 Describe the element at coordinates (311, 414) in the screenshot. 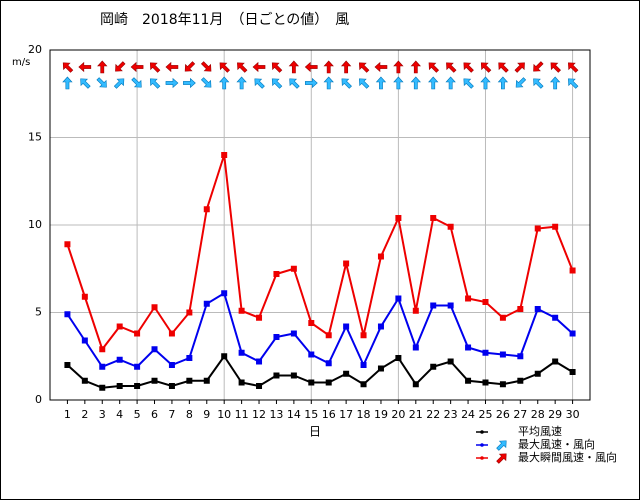

I see `x-tick-label: 15` at that location.